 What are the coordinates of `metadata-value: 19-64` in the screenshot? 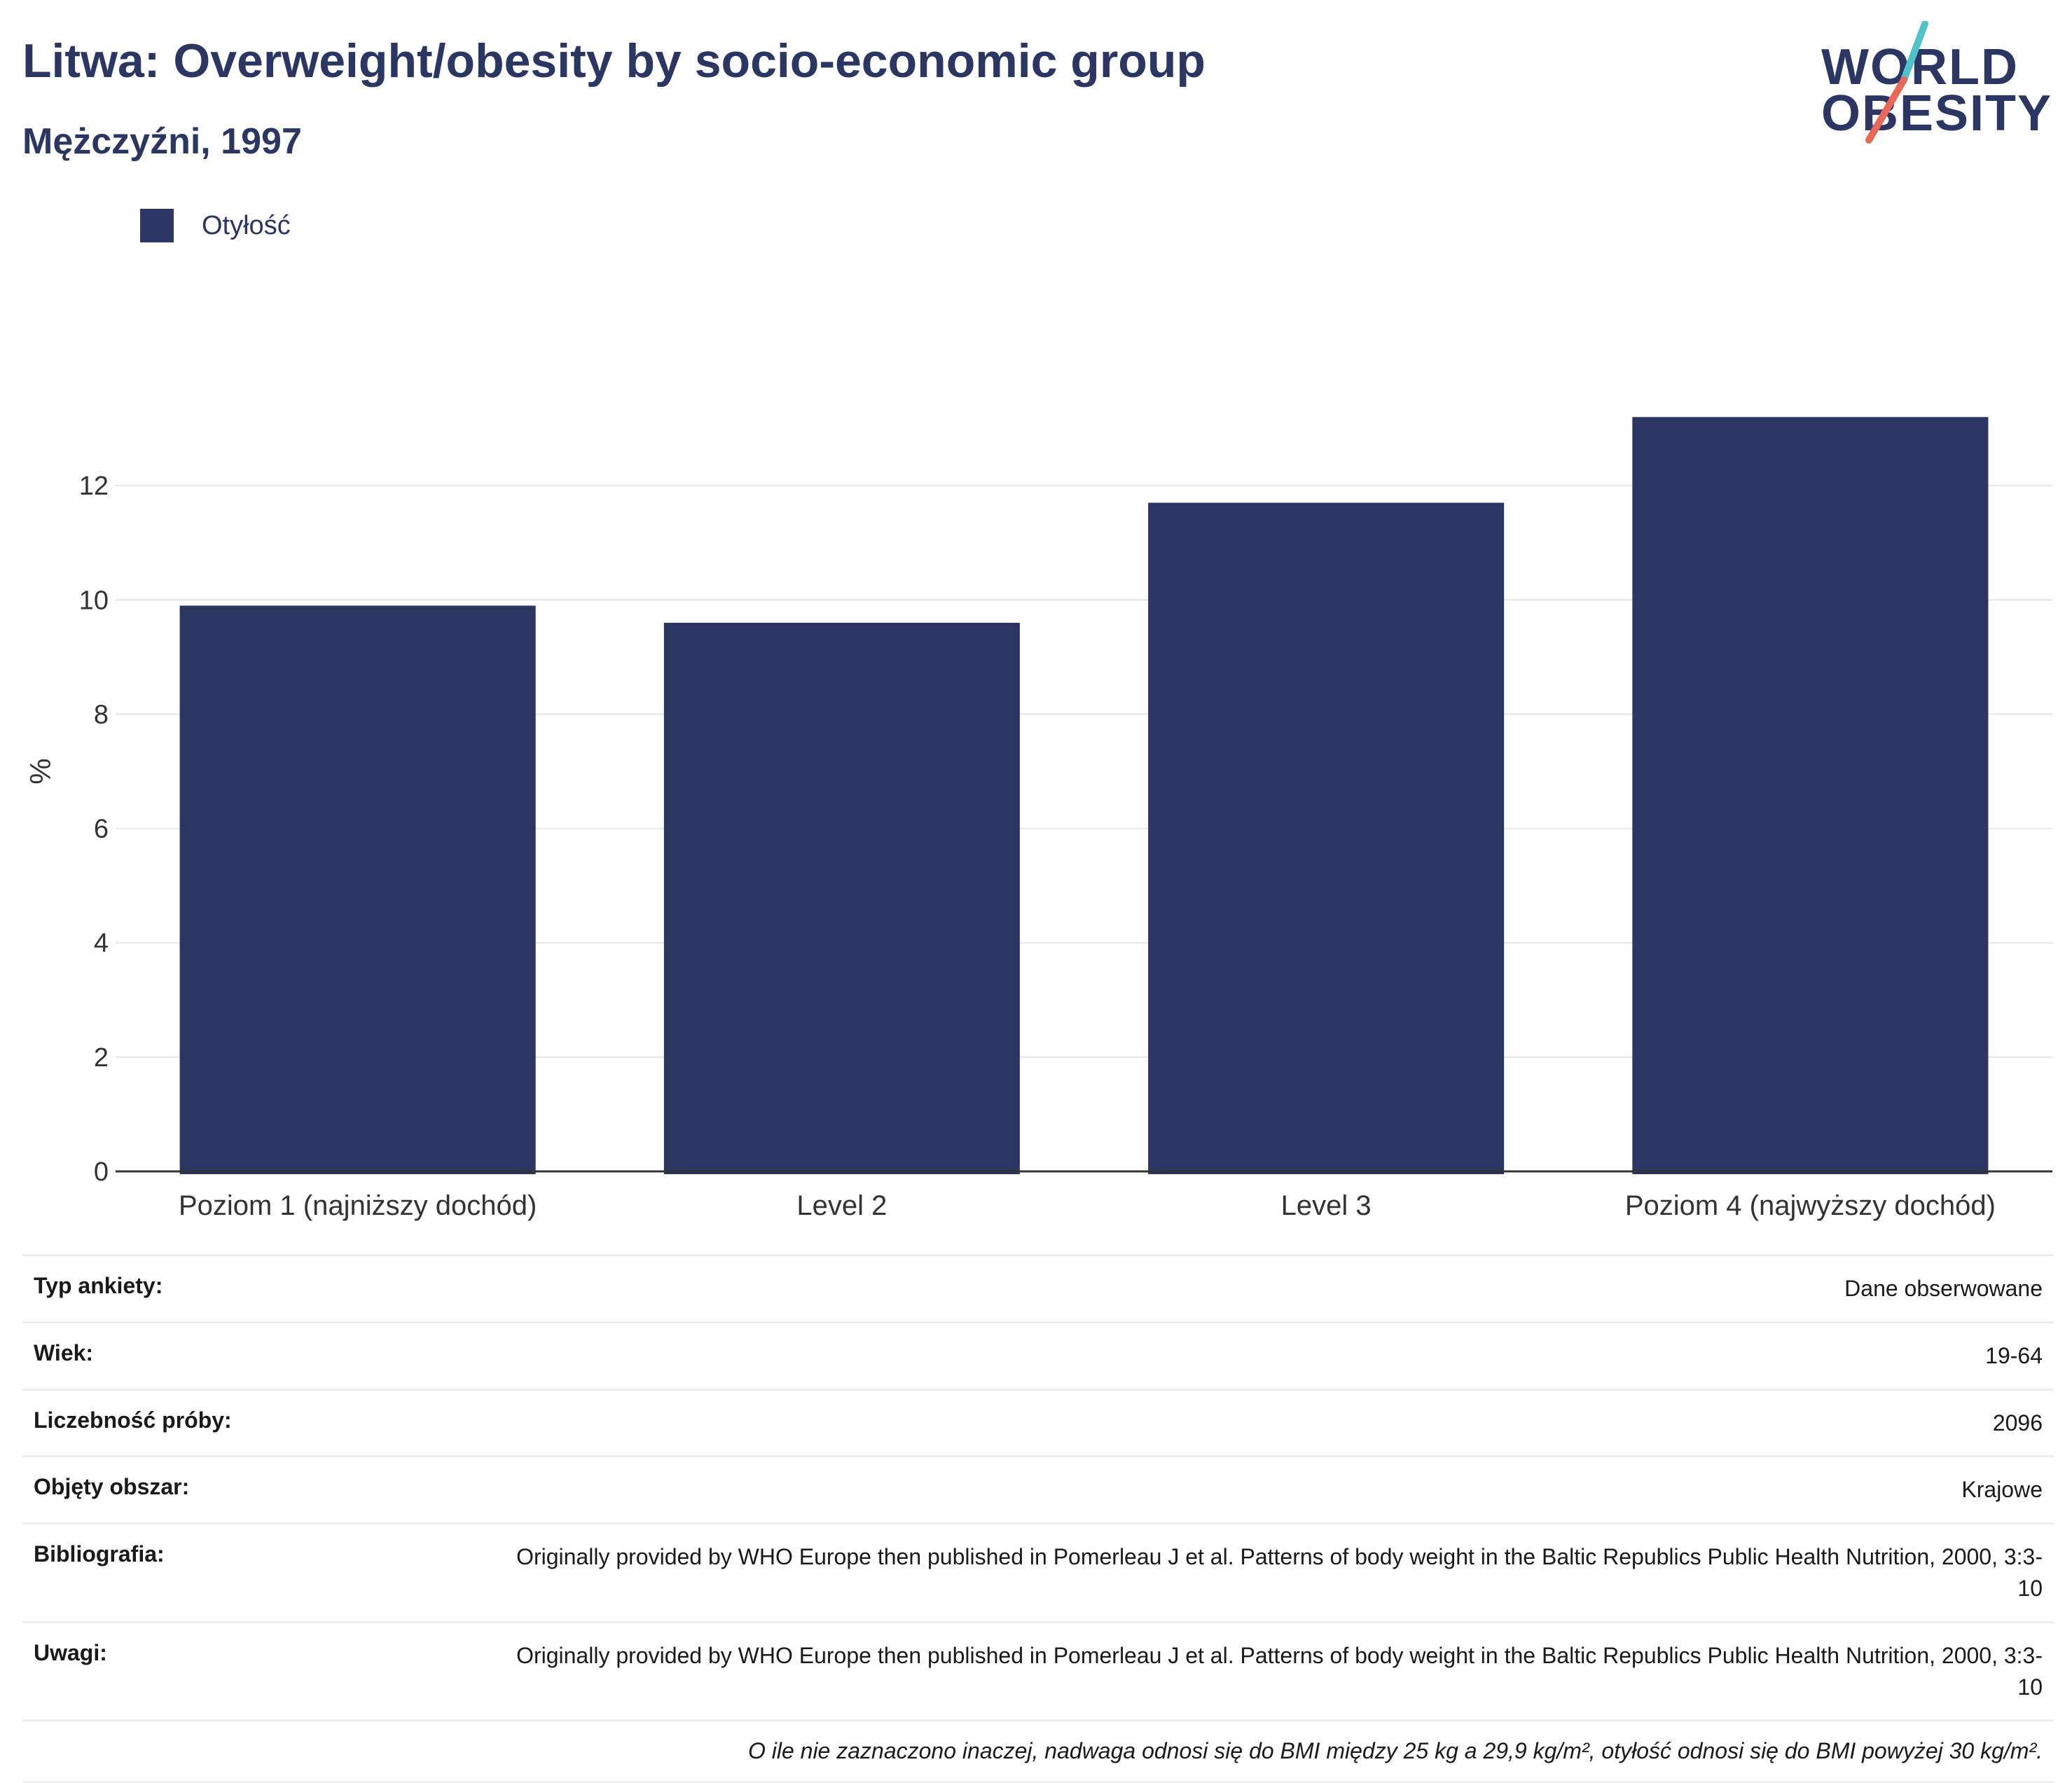 It's located at (2014, 1355).